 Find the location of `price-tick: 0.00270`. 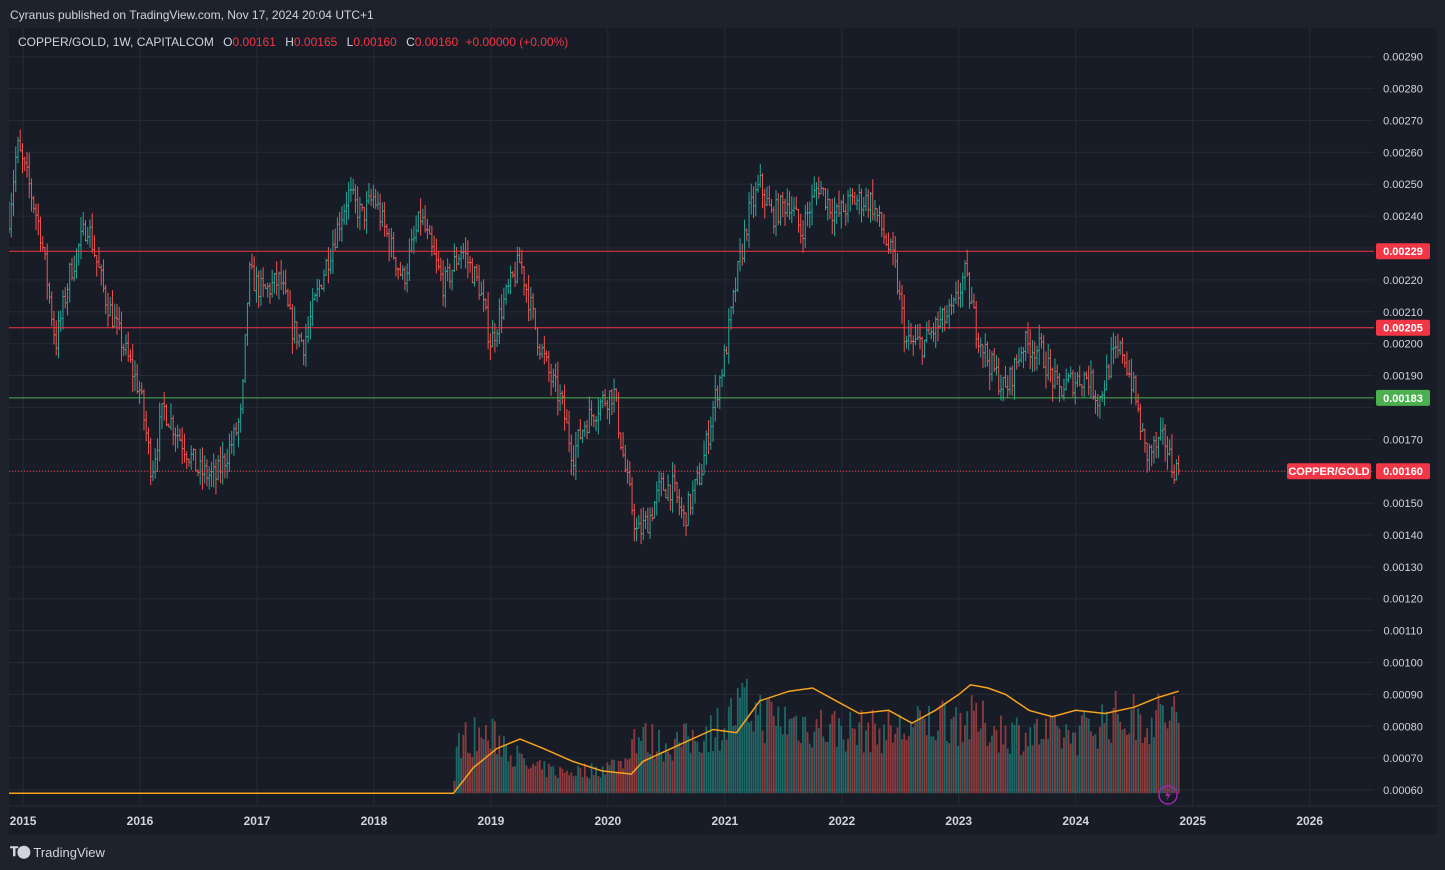

price-tick: 0.00270 is located at coordinates (1403, 121).